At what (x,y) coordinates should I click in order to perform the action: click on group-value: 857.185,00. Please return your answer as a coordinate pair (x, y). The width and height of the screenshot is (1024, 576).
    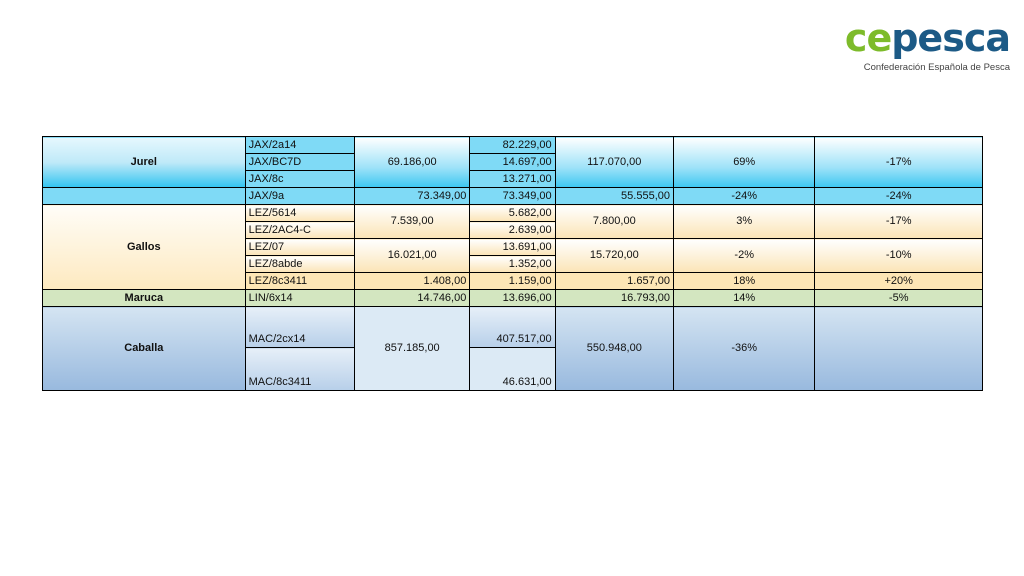
    Looking at the image, I should click on (412, 348).